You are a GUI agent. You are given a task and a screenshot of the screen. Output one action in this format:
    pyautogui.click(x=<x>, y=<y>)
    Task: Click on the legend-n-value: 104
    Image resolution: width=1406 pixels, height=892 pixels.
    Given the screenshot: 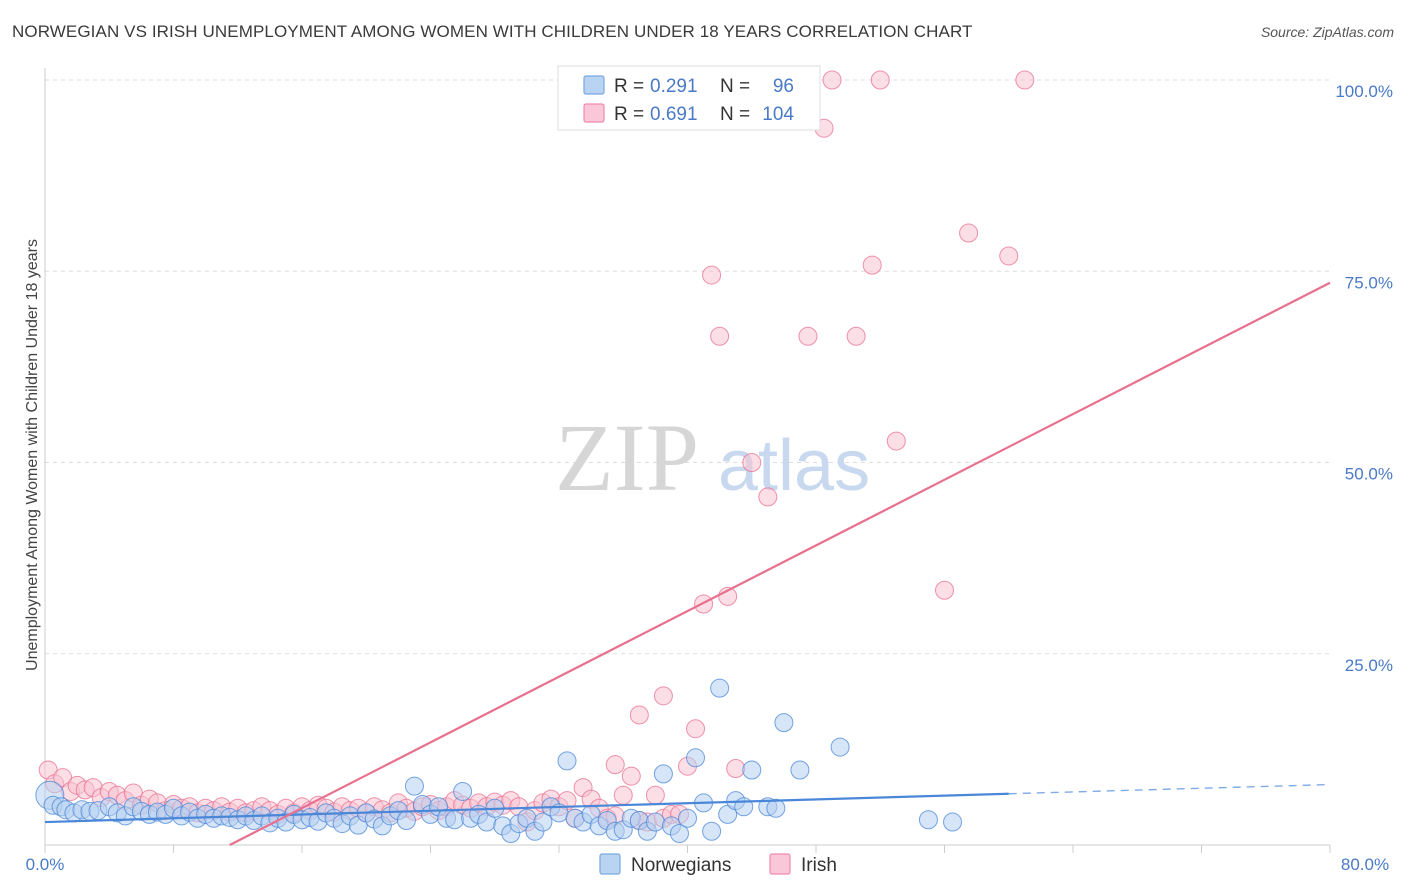 What is the action you would take?
    pyautogui.click(x=778, y=114)
    